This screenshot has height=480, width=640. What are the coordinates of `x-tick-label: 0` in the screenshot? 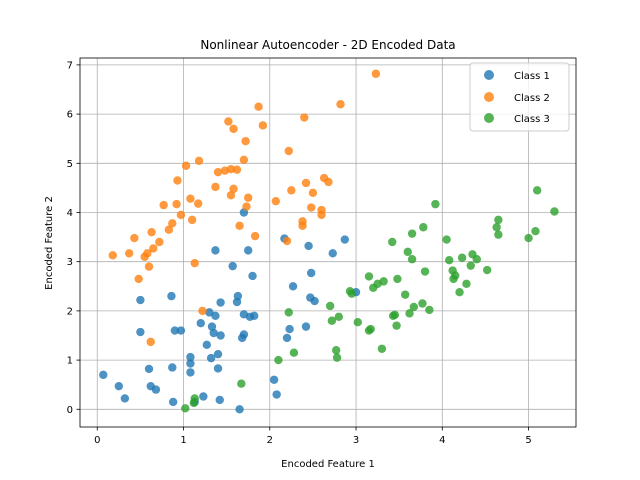 It's located at (97, 440).